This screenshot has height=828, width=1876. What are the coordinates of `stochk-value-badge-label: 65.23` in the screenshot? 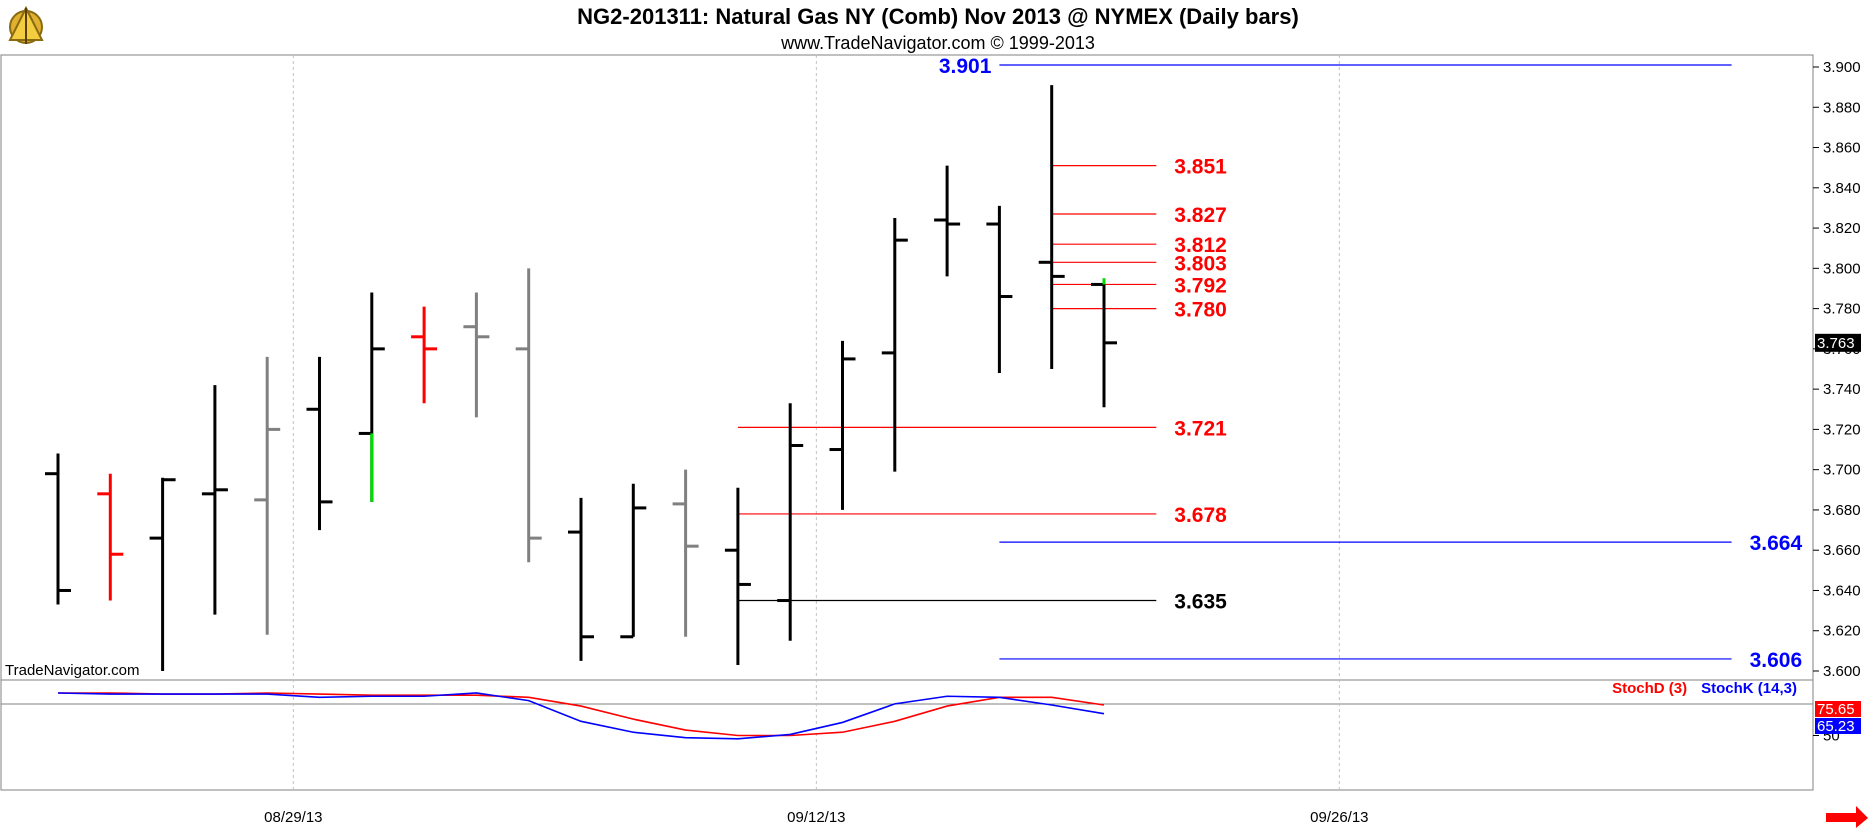 It's located at (1836, 726).